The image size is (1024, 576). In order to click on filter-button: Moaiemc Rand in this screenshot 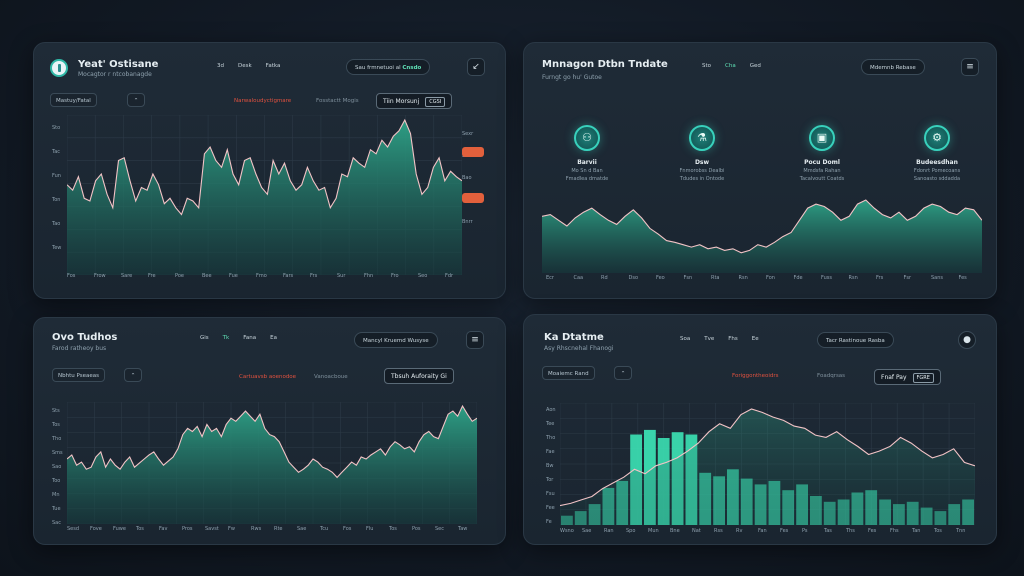, I will do `click(568, 373)`.